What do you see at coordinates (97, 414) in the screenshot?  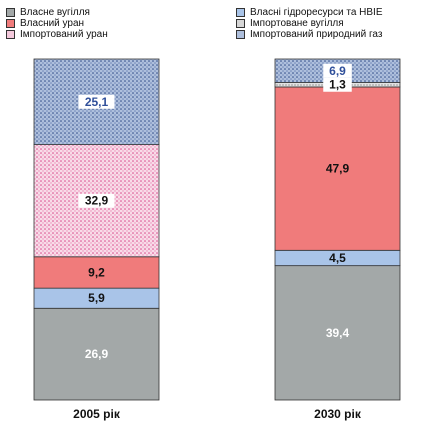 I see `category-label-0: 2005 рік` at bounding box center [97, 414].